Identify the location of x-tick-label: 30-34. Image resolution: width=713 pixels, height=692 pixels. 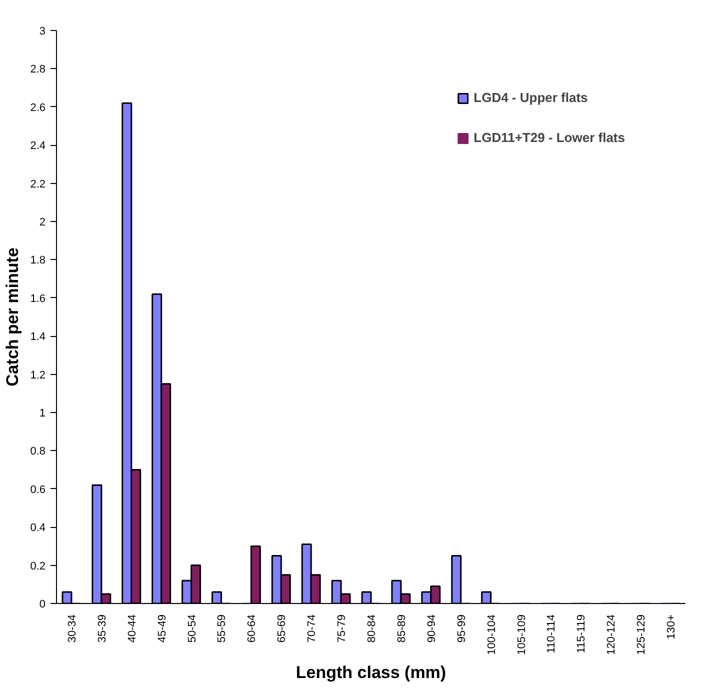
(72, 628).